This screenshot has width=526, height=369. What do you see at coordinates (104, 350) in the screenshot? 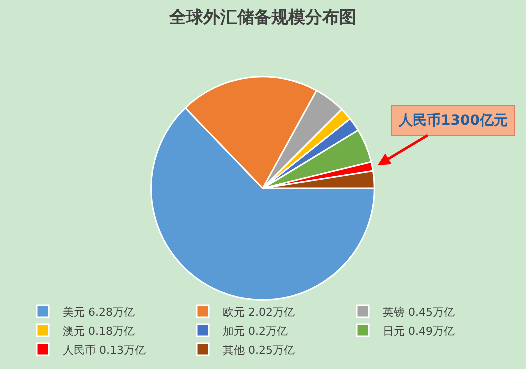
I see `legend-label: 人民币 0.13万亿` at bounding box center [104, 350].